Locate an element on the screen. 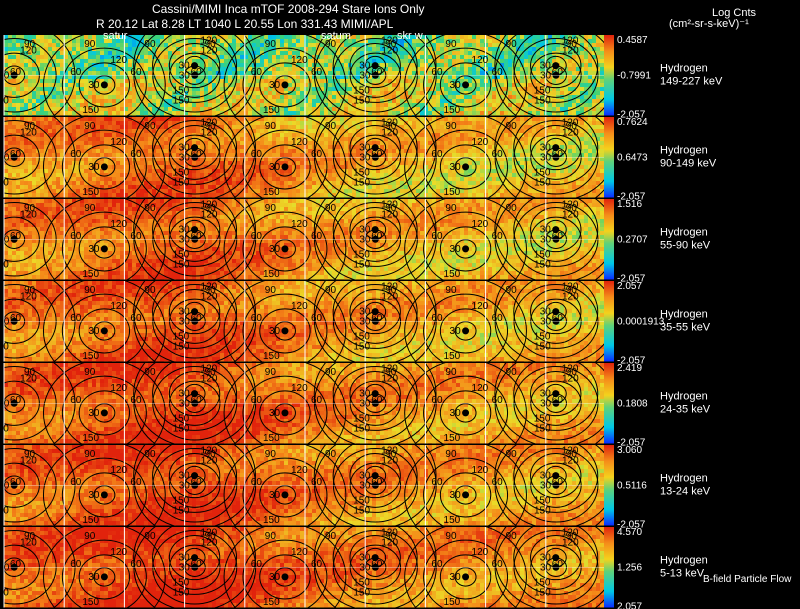  b-field-contour is located at coordinates (465, 75).